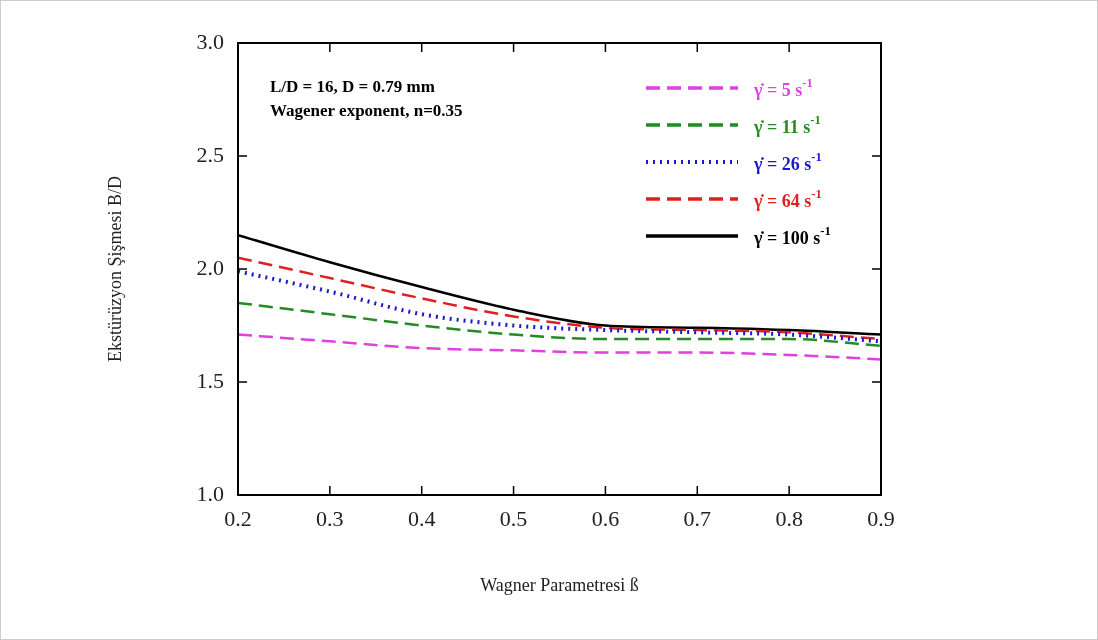 The width and height of the screenshot is (1098, 640). Describe the element at coordinates (881, 518) in the screenshot. I see `x-tick-label: 0.9` at that location.